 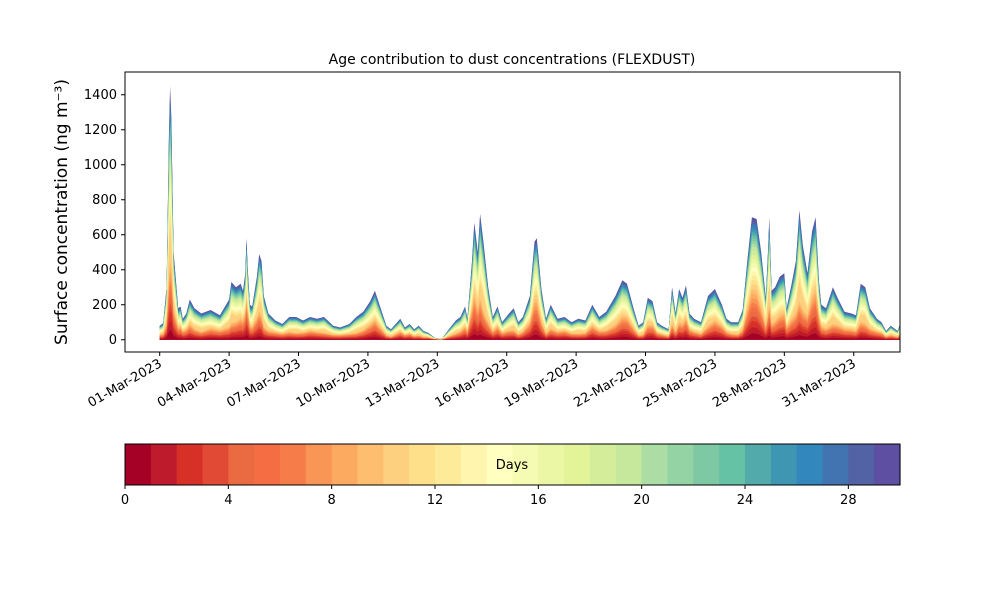 I want to click on y-tick-label: 1200, so click(x=100, y=130).